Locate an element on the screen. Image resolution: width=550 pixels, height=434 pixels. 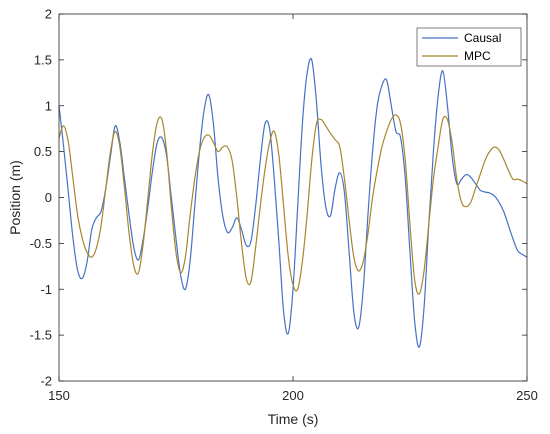
x-tick-label: 250 is located at coordinates (527, 395).